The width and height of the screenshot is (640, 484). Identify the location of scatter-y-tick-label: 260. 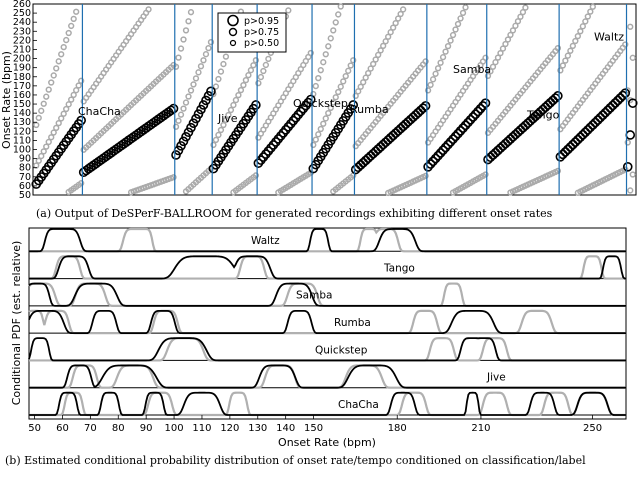
(22, 5).